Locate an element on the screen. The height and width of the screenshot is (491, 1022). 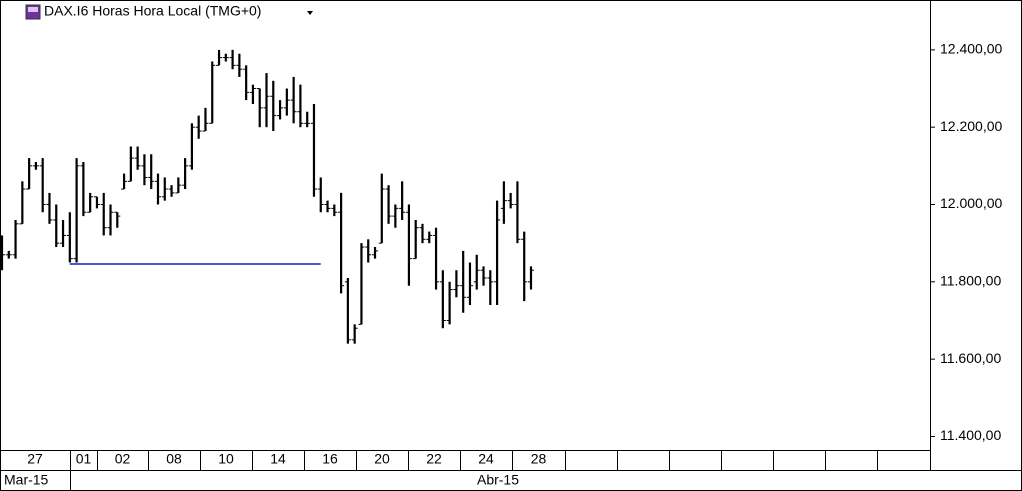
date-label: 28 is located at coordinates (539, 459).